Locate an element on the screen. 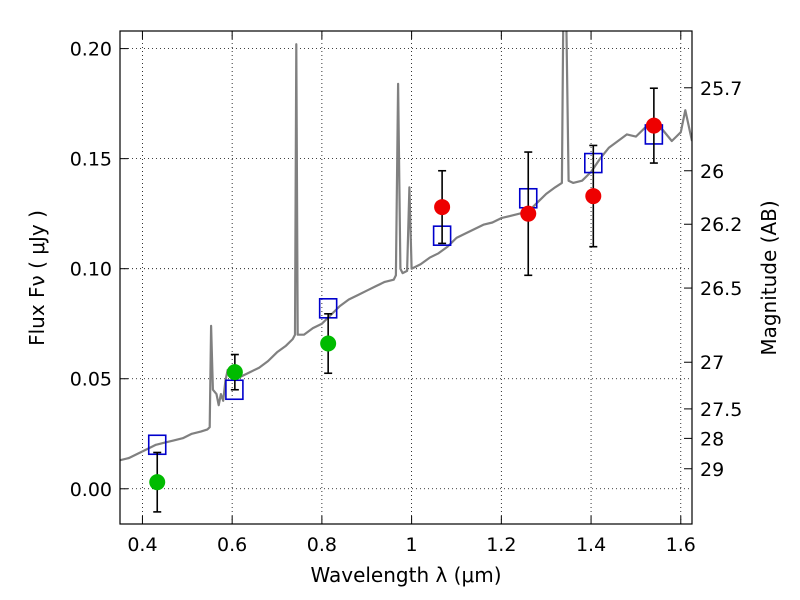 The image size is (800, 600). y2-tick-label-2: 26.2 is located at coordinates (721, 225).